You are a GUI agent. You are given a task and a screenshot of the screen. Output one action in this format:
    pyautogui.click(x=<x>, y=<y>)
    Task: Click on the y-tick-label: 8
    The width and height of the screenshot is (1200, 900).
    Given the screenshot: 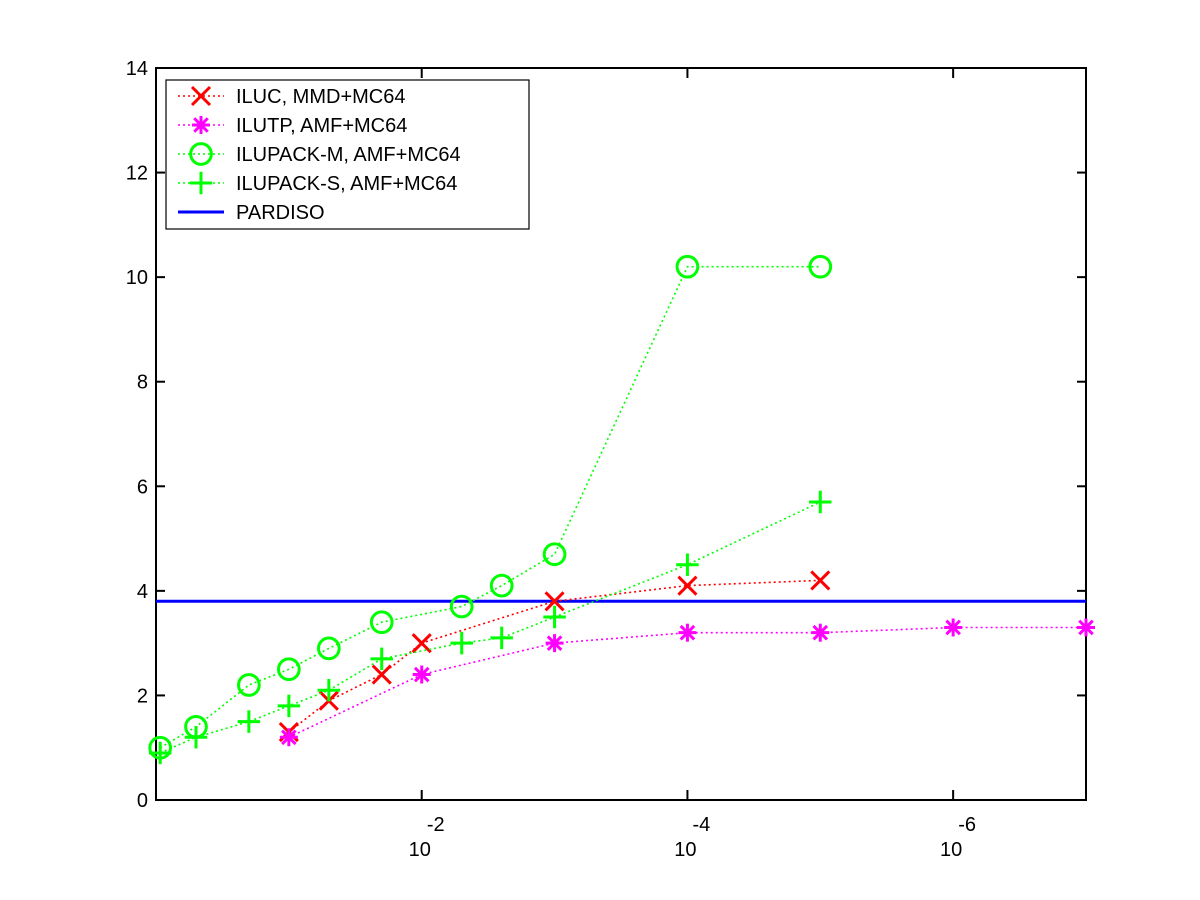 What is the action you would take?
    pyautogui.click(x=142, y=383)
    